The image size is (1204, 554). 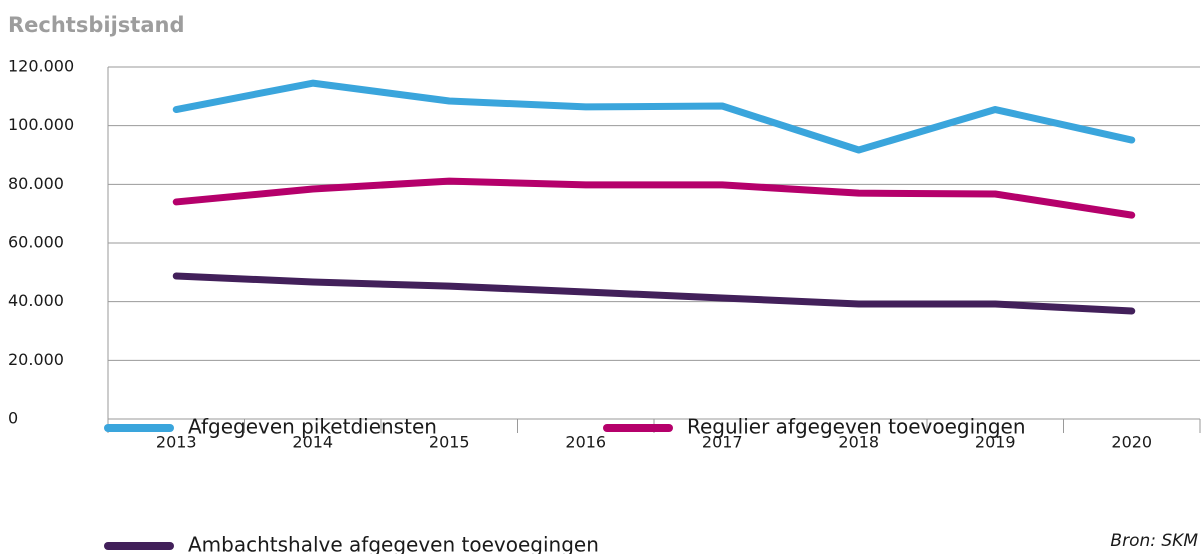 I want to click on x-tick-label: 2013, so click(x=176, y=442).